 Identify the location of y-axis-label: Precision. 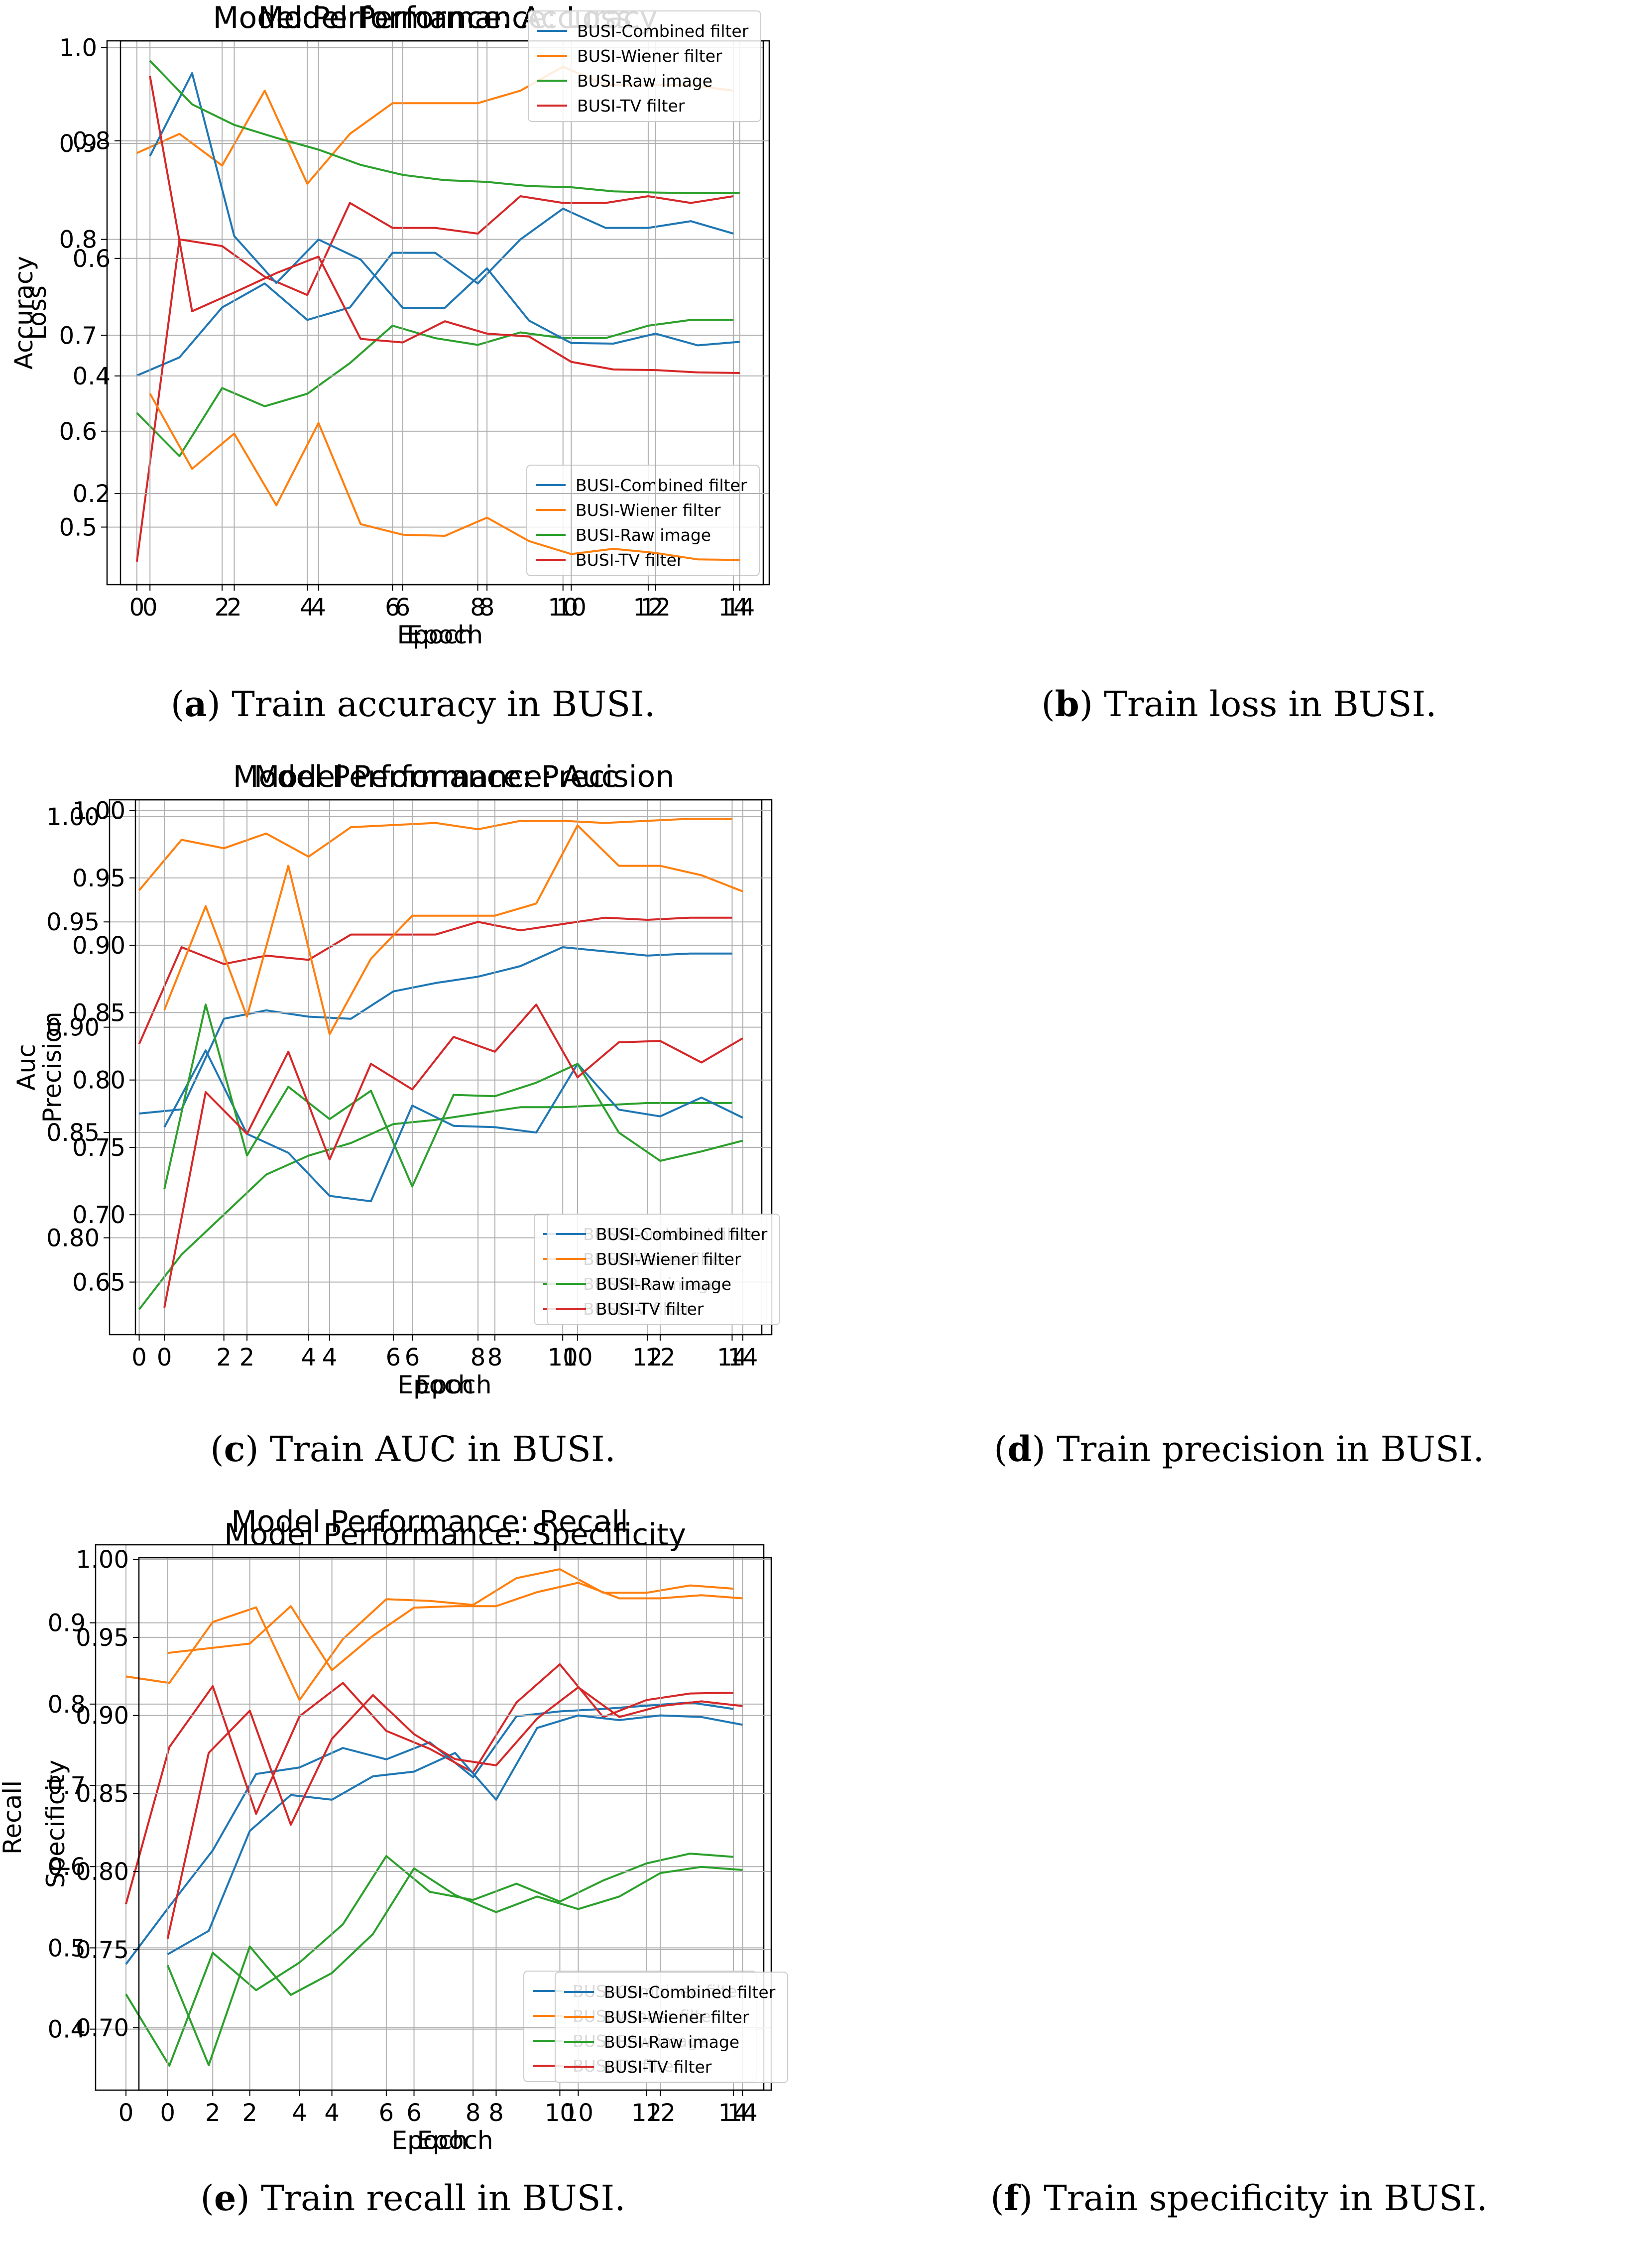
(52, 1066).